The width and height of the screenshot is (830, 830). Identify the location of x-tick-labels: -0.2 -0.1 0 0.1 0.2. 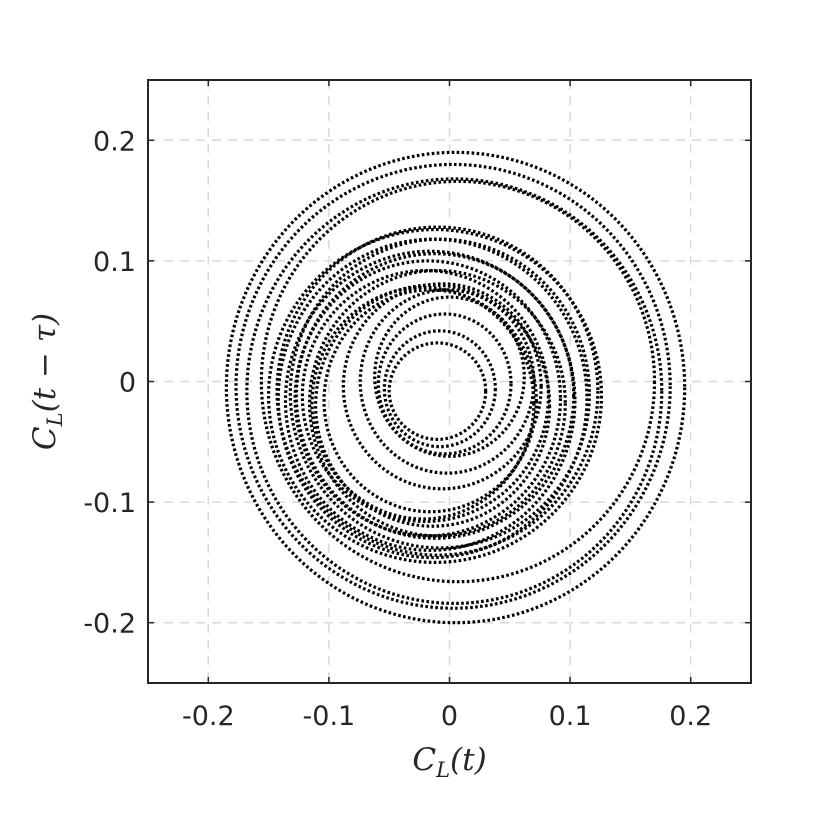
(447, 716).